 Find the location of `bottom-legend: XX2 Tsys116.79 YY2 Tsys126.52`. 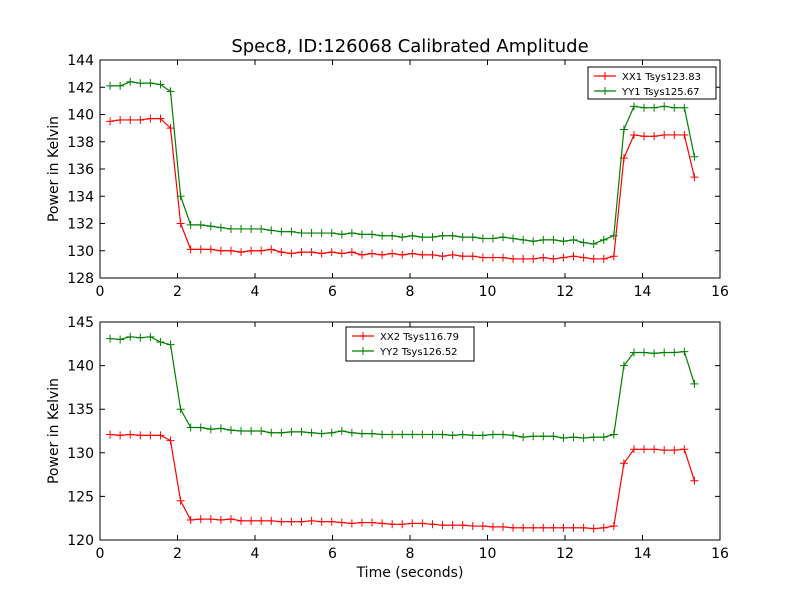

bottom-legend: XX2 Tsys116.79 YY2 Tsys126.52 is located at coordinates (410, 344).